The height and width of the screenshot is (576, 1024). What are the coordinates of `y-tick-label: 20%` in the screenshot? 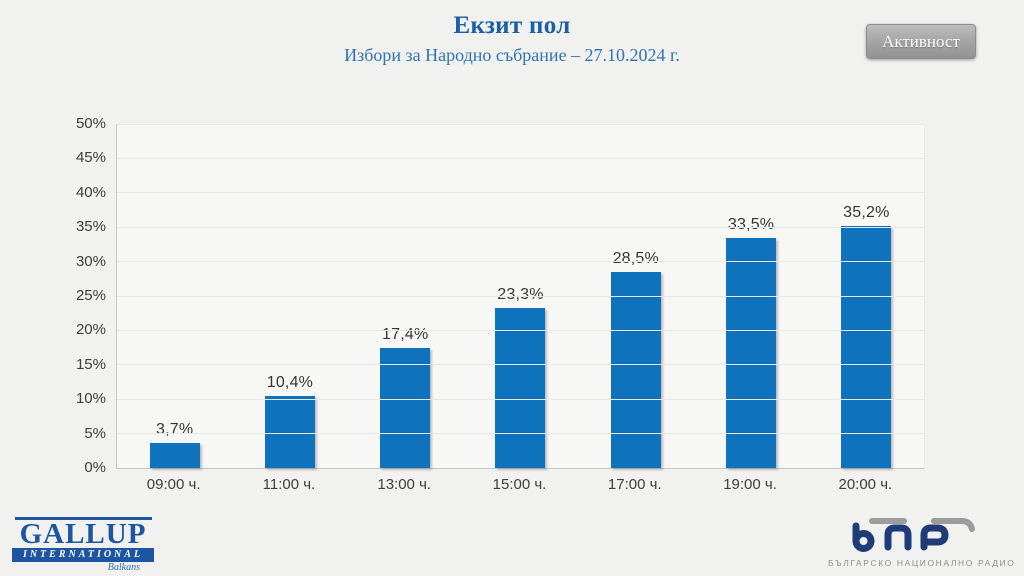 It's located at (90, 330).